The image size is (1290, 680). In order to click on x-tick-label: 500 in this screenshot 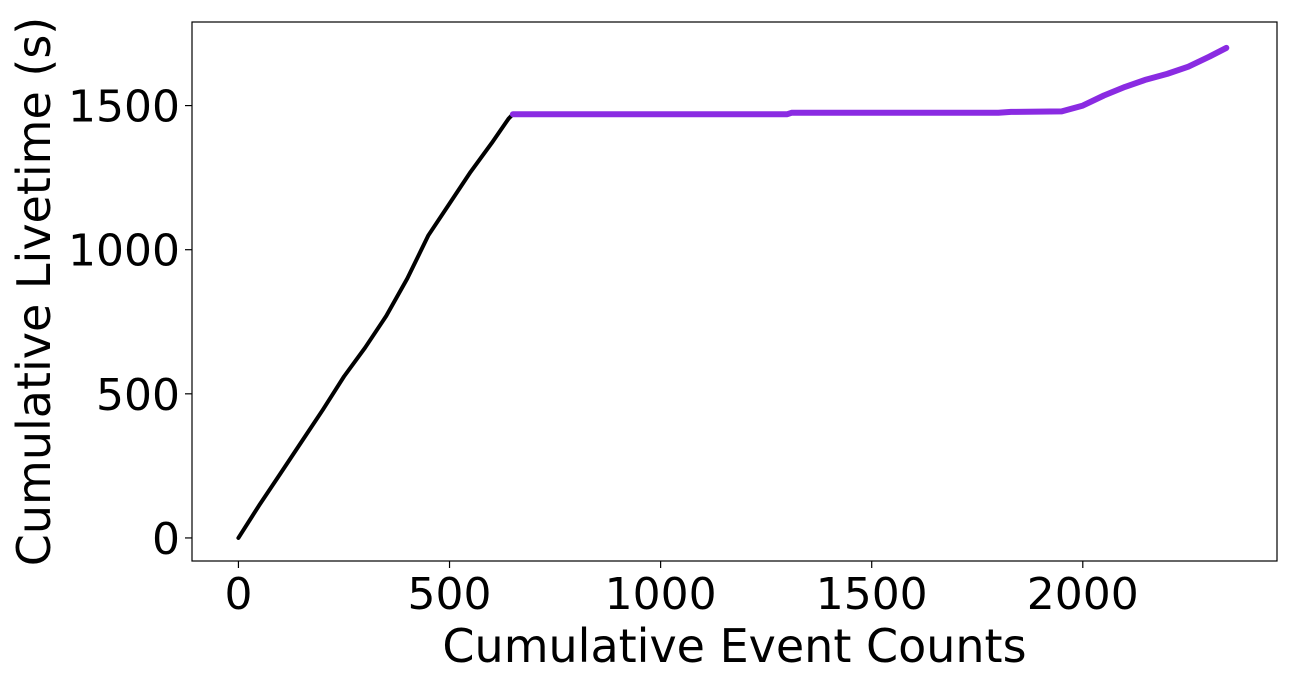, I will do `click(450, 594)`.